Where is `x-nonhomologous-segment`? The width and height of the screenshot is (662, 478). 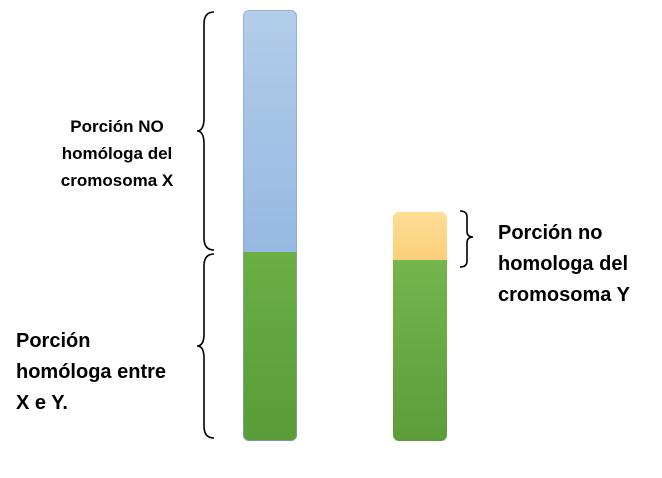 x-nonhomologous-segment is located at coordinates (270, 131).